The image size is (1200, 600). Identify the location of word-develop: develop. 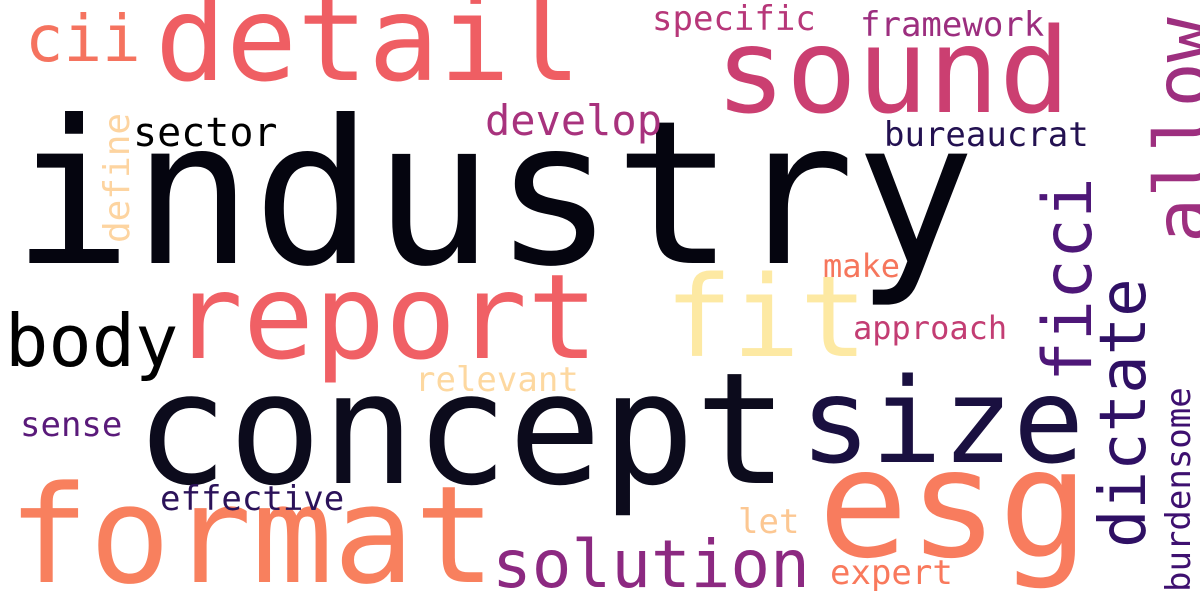
(574, 120).